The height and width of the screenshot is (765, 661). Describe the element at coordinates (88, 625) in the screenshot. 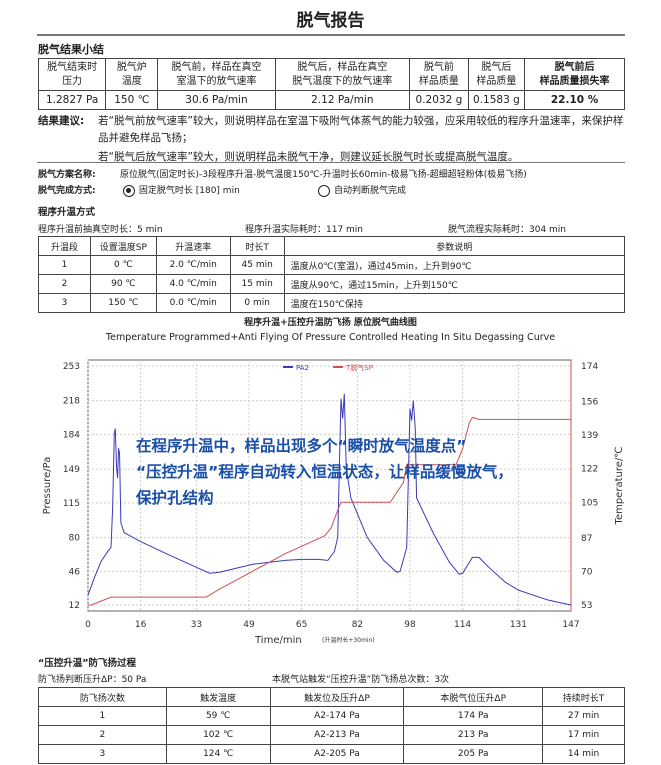

I see `x-tick-label: 0` at that location.